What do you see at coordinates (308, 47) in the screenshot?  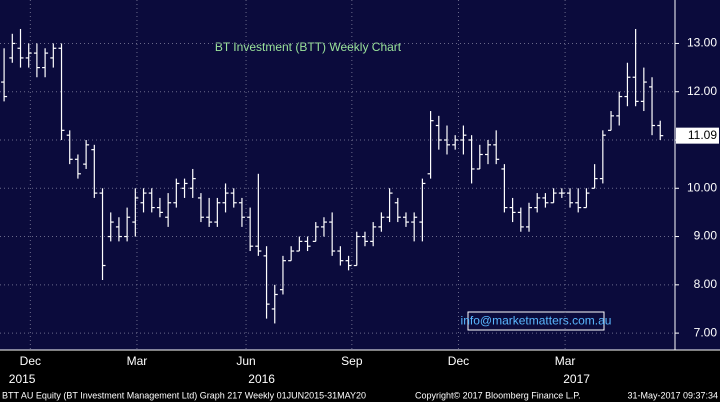 I see `chart-title: BT Investment (BTT) Weekly Chart` at bounding box center [308, 47].